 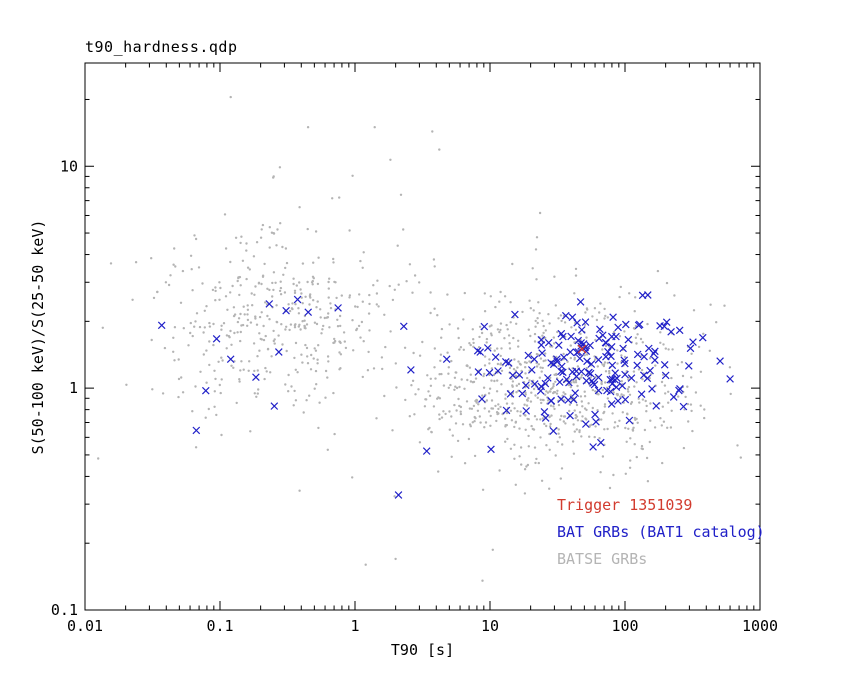 I want to click on legend-item-batse-grbs: BATSE GRBs, so click(x=602, y=559).